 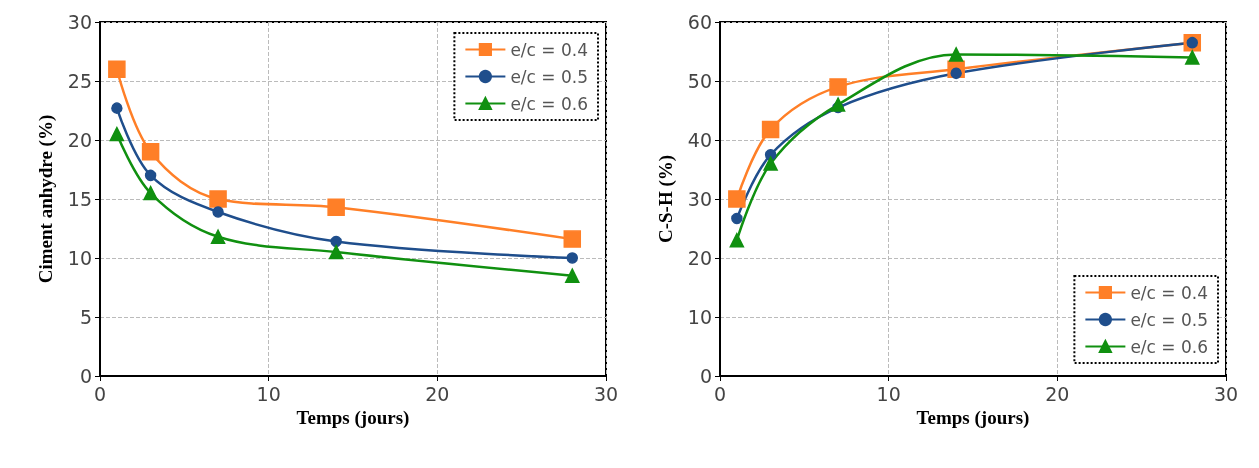 I want to click on y-tick-label: 60, so click(x=699, y=22).